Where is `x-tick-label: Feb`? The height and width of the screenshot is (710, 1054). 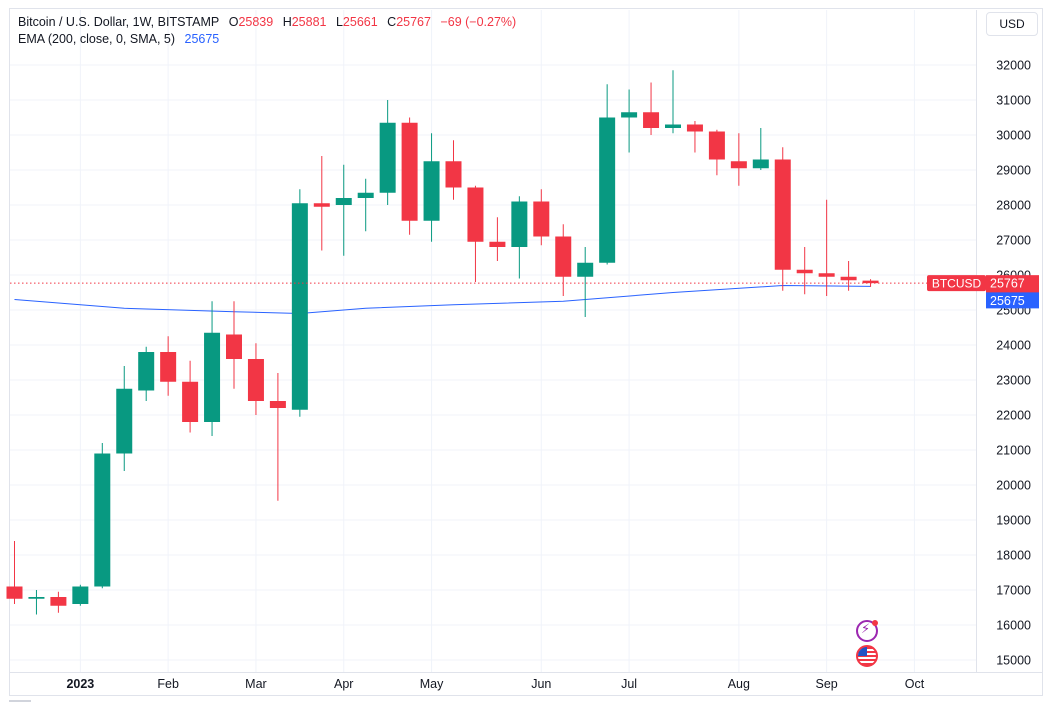
x-tick-label: Feb is located at coordinates (168, 684).